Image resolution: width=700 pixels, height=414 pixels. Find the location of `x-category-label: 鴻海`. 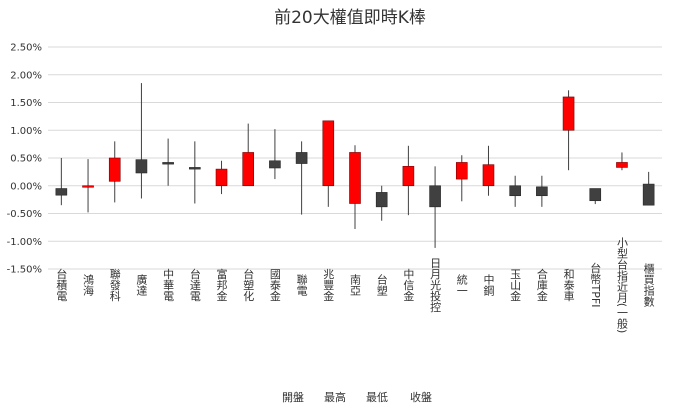

x-category-label: 鴻海 is located at coordinates (88, 285).